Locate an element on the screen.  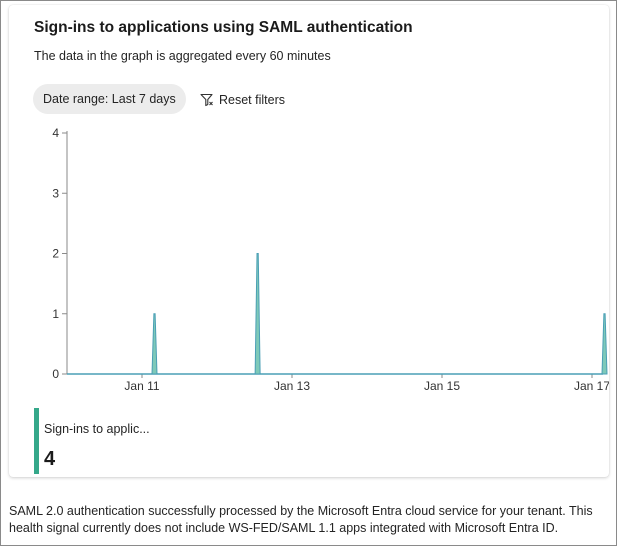
x-tick-label: Jan 15 is located at coordinates (442, 386).